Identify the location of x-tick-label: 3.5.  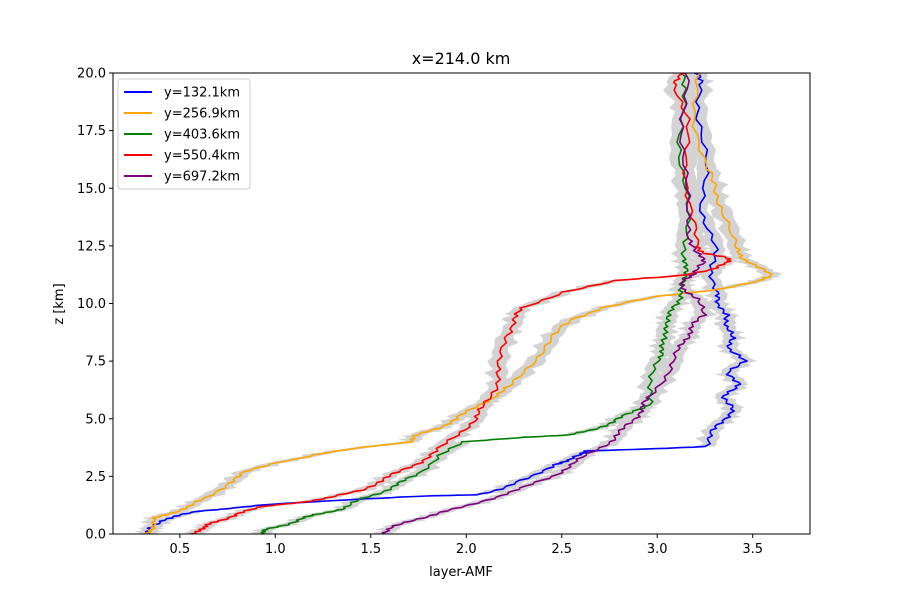
(752, 549).